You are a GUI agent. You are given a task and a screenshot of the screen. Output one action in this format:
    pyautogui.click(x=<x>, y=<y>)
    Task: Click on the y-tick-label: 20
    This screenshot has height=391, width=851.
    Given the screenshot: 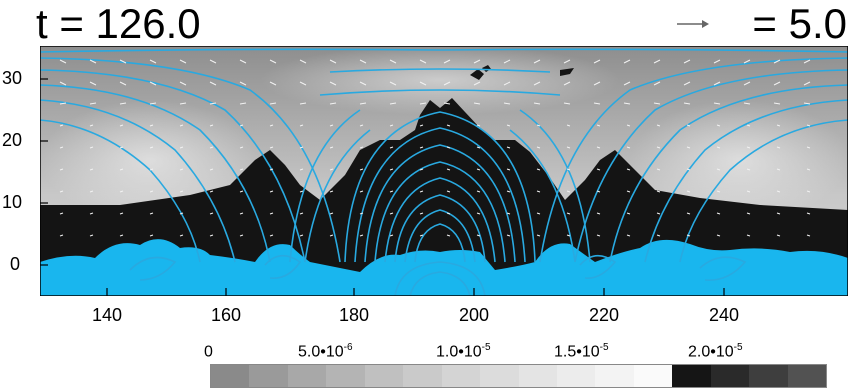 What is the action you would take?
    pyautogui.click(x=12, y=140)
    